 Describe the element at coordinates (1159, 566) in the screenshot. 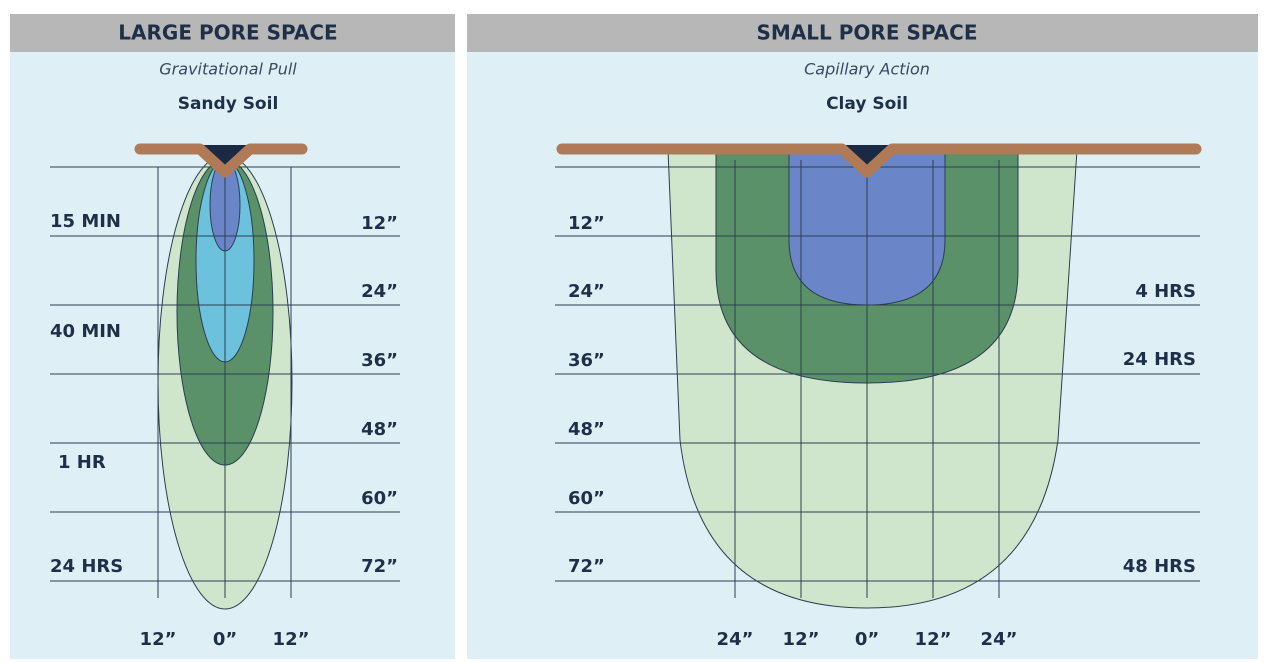

I see `time-label: 48 HRS` at that location.